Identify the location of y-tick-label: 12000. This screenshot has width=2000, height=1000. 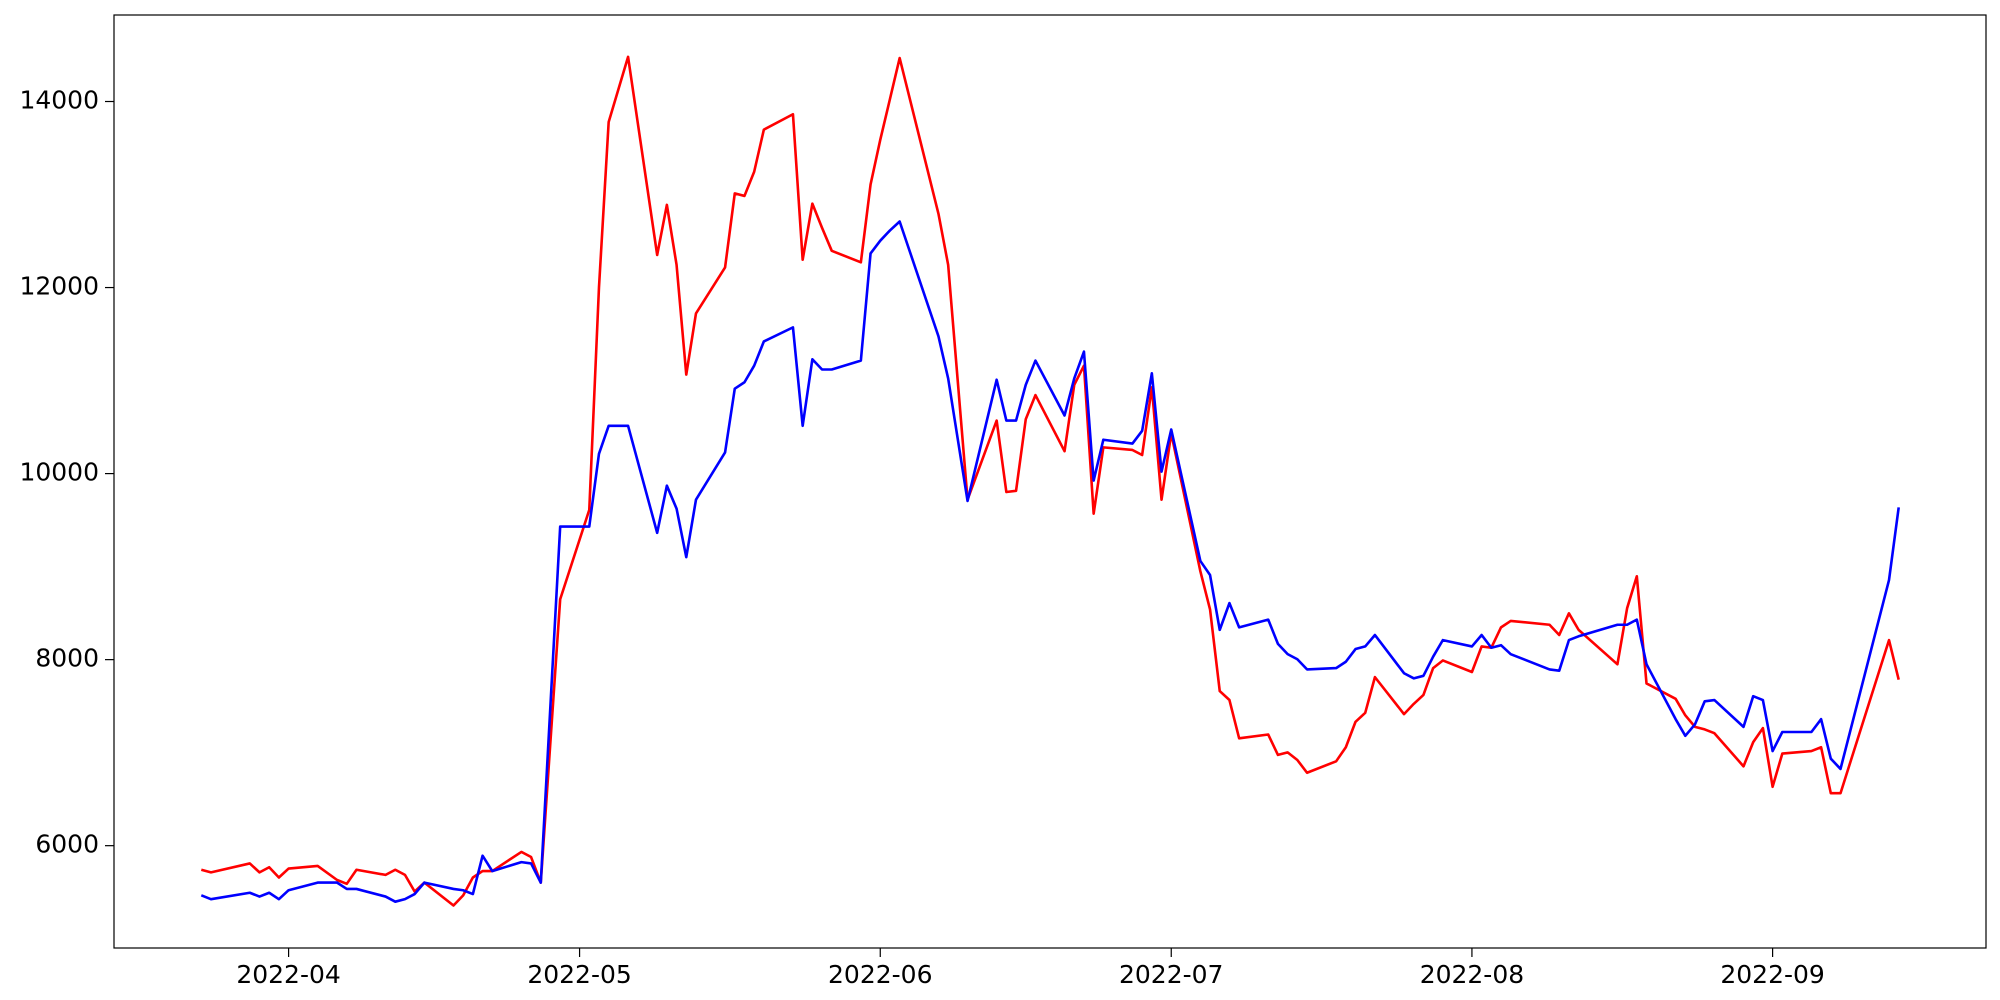
(59, 286).